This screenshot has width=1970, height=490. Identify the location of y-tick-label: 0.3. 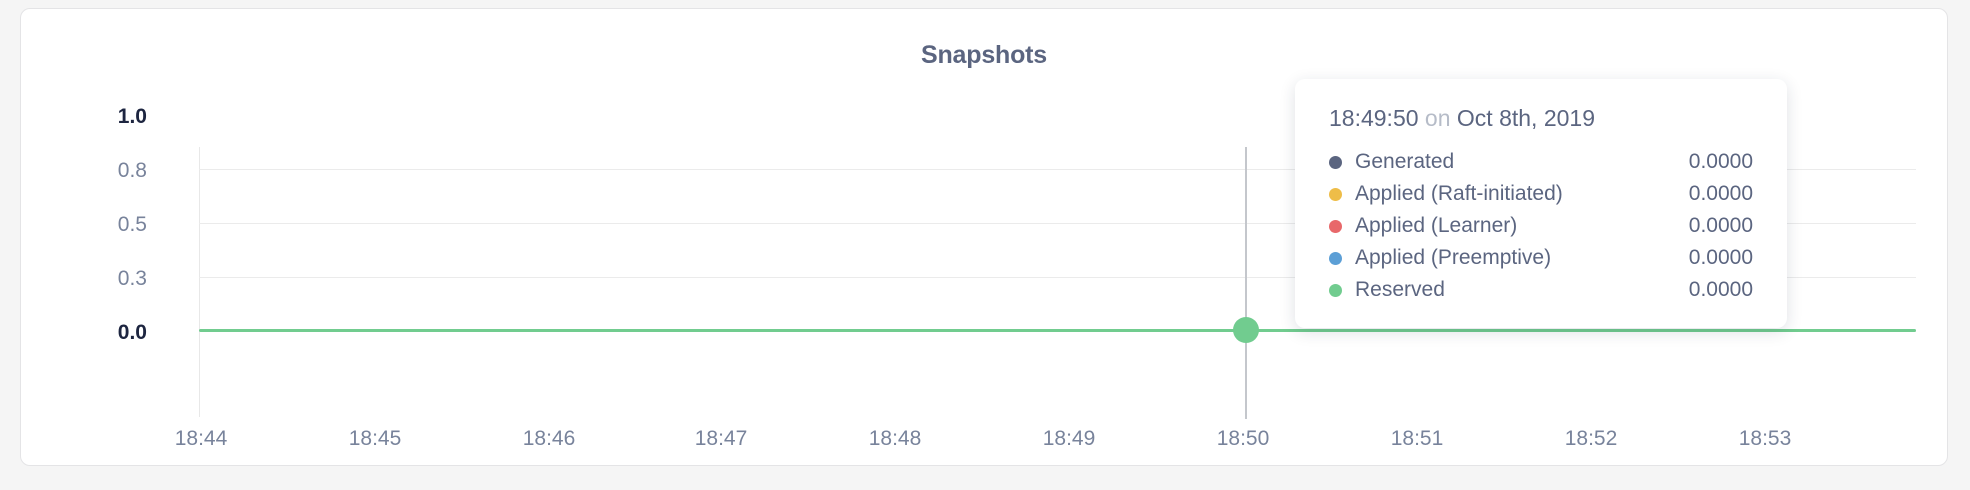
(132, 278).